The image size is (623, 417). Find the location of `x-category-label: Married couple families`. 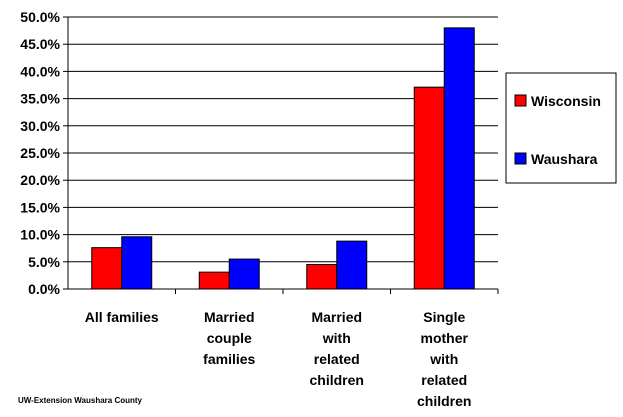

x-category-label: Married couple families is located at coordinates (229, 338).